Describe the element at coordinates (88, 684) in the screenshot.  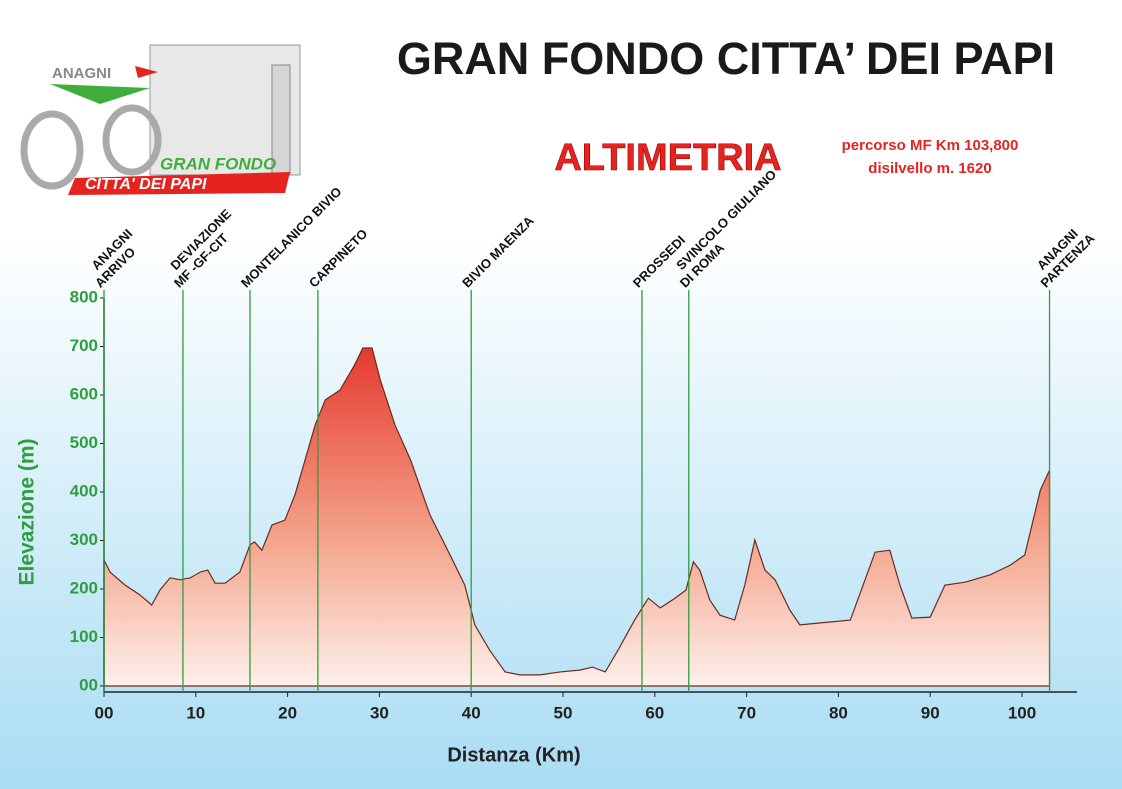
I see `y-tick-label: 00` at that location.